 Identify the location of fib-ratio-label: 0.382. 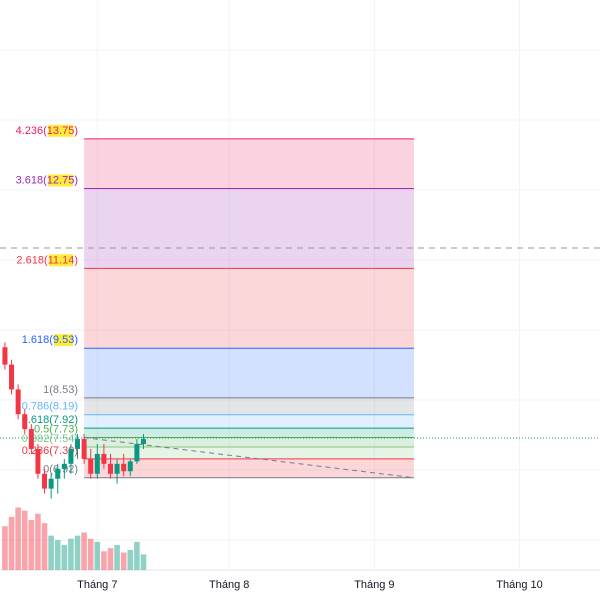
(36, 439).